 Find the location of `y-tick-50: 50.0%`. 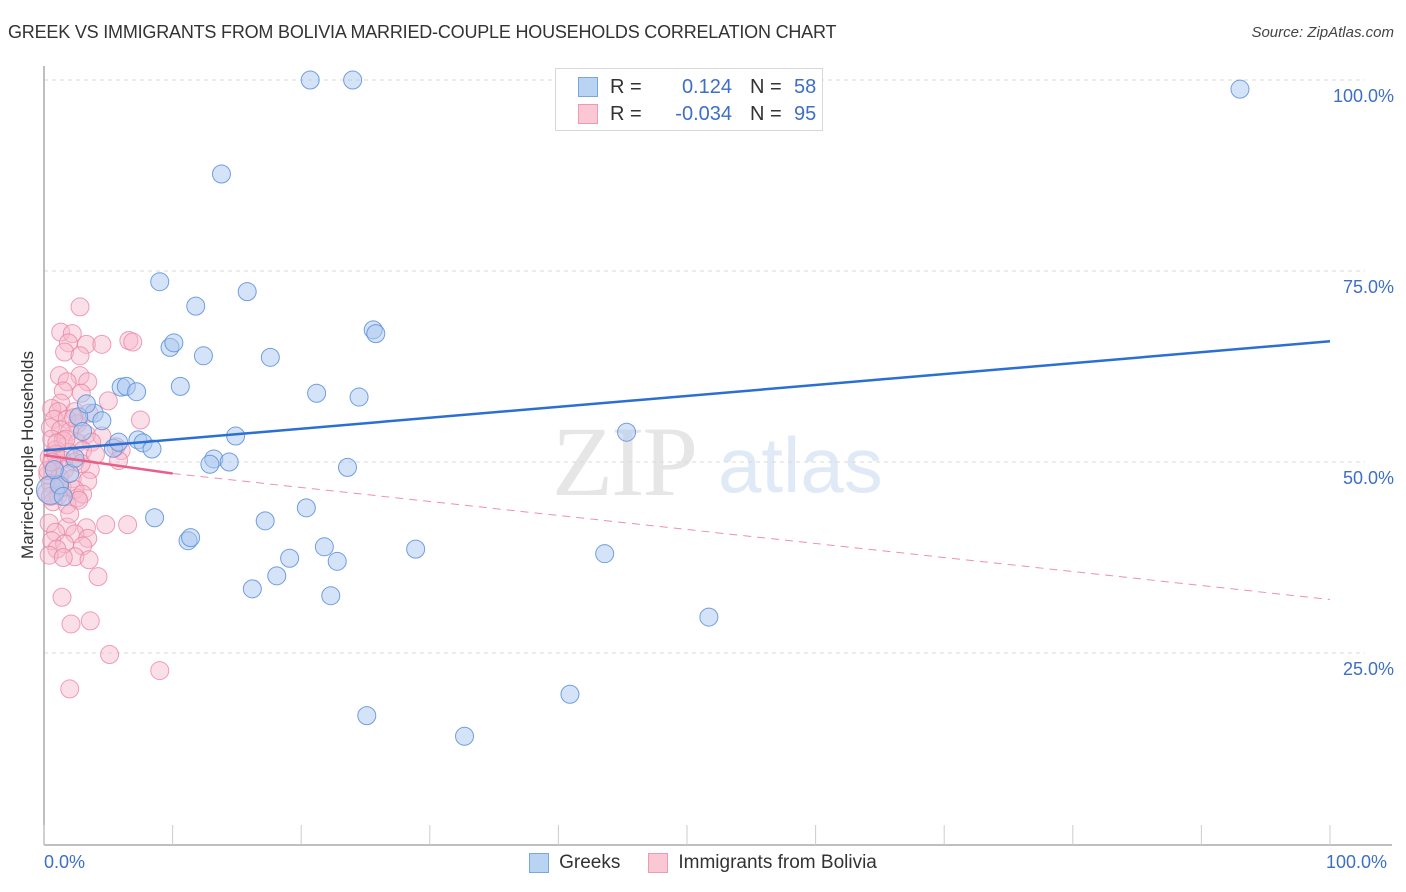

y-tick-50: 50.0% is located at coordinates (1368, 478).